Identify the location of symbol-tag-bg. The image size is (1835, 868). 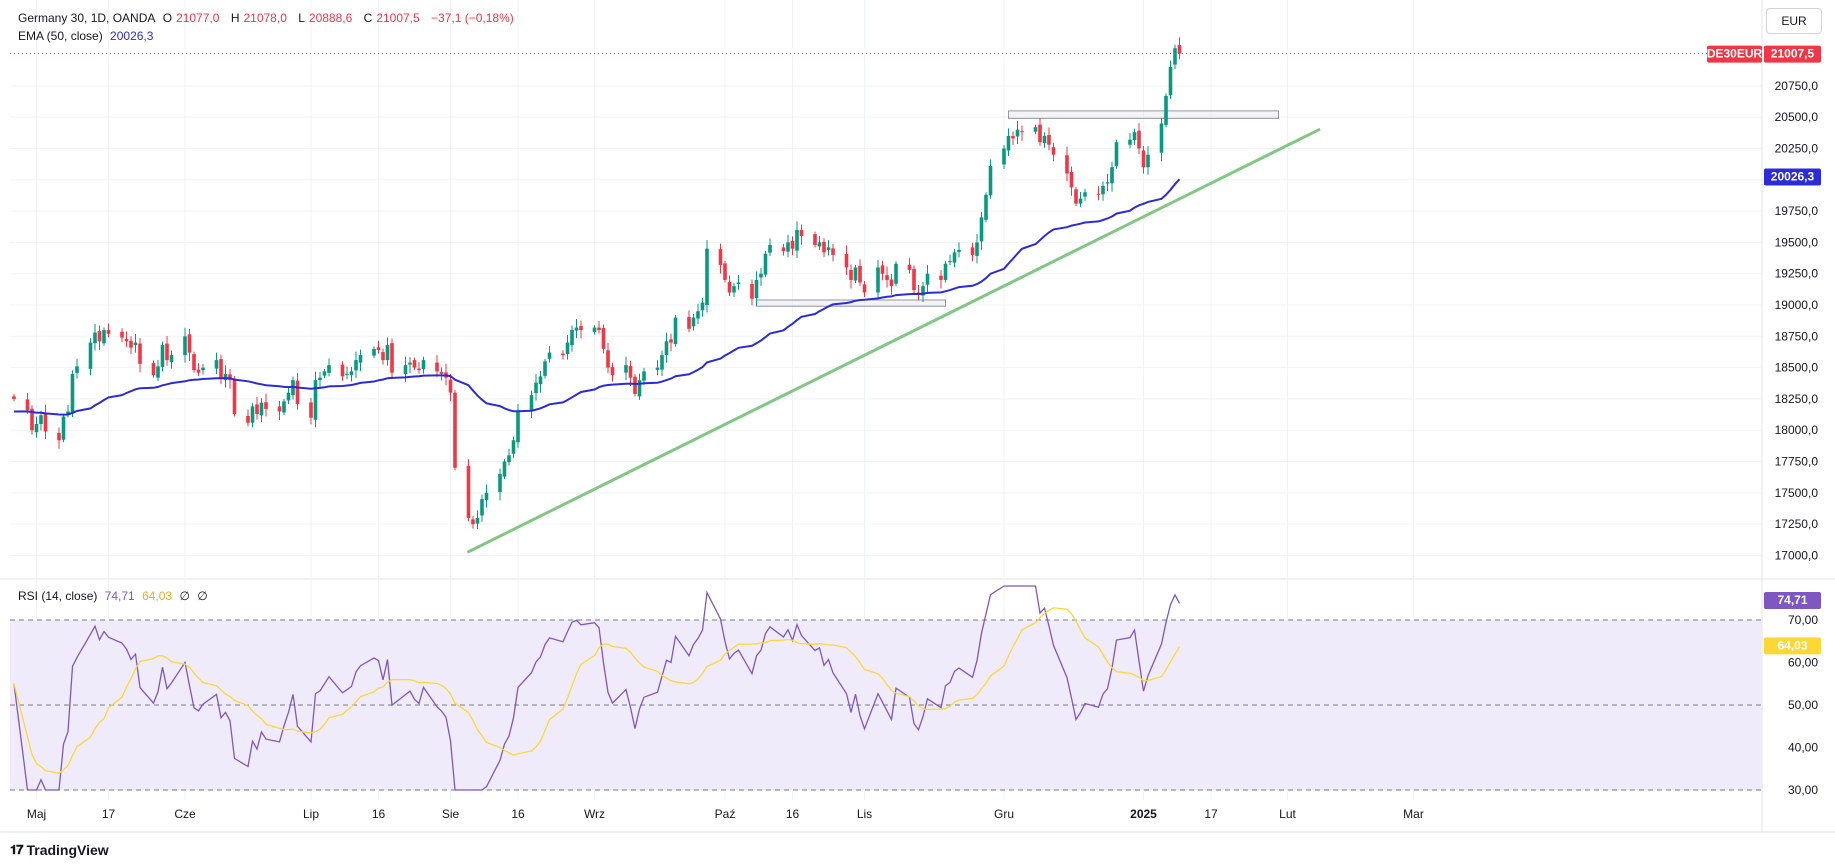
(1734, 54).